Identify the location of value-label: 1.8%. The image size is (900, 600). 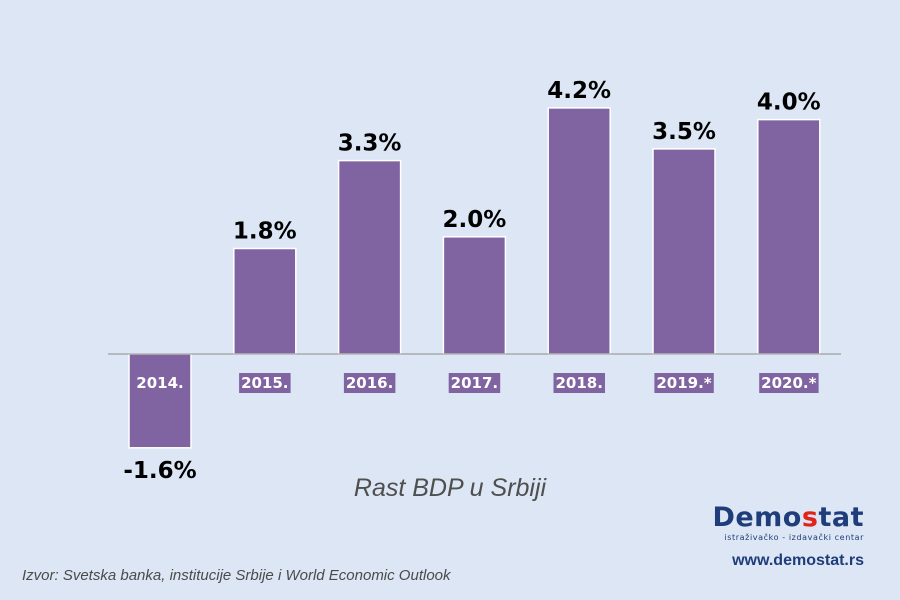
(265, 232).